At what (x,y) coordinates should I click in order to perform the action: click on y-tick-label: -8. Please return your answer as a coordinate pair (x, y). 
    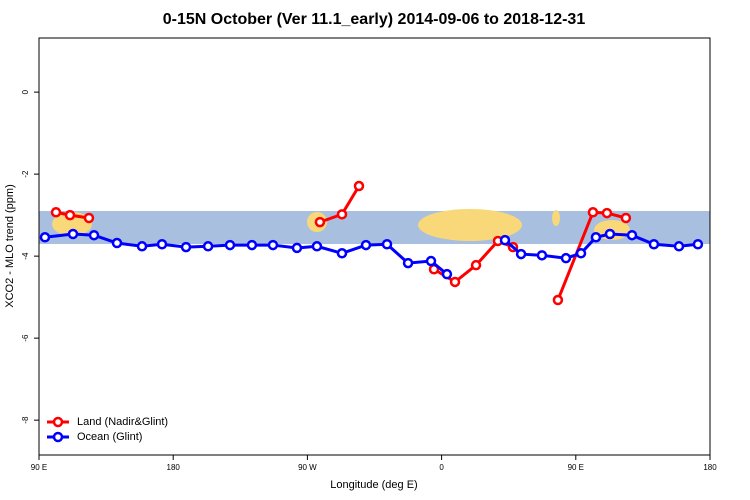
    Looking at the image, I should click on (25, 420).